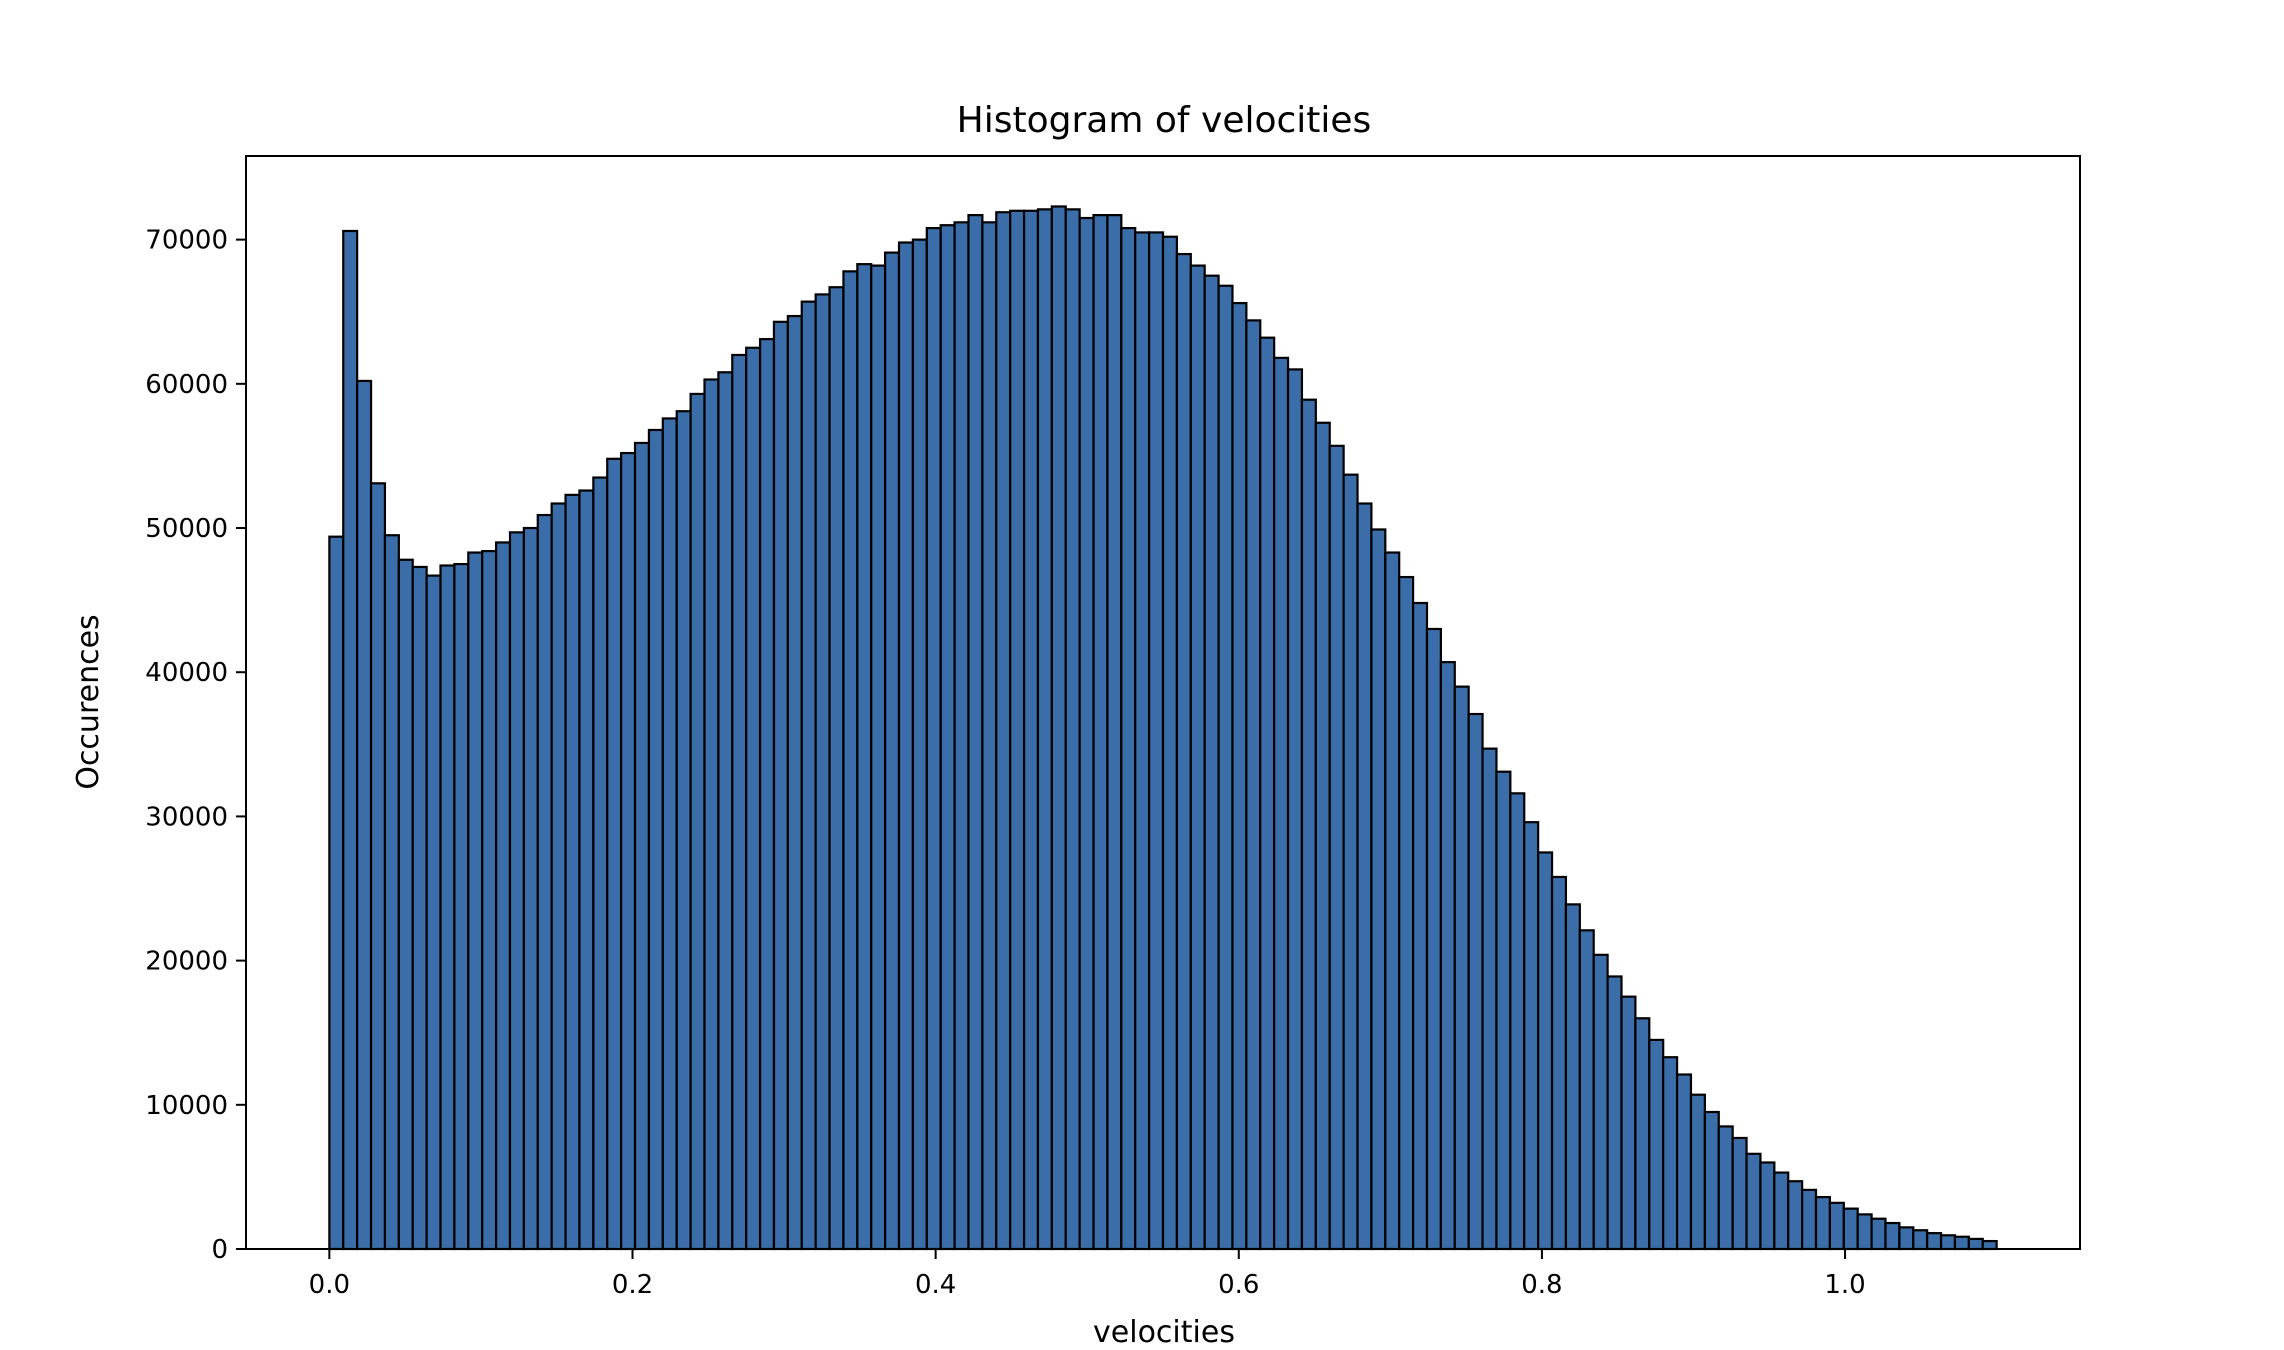 This screenshot has height=1350, width=2284. I want to click on x-tick-label: 0.8, so click(1541, 1285).